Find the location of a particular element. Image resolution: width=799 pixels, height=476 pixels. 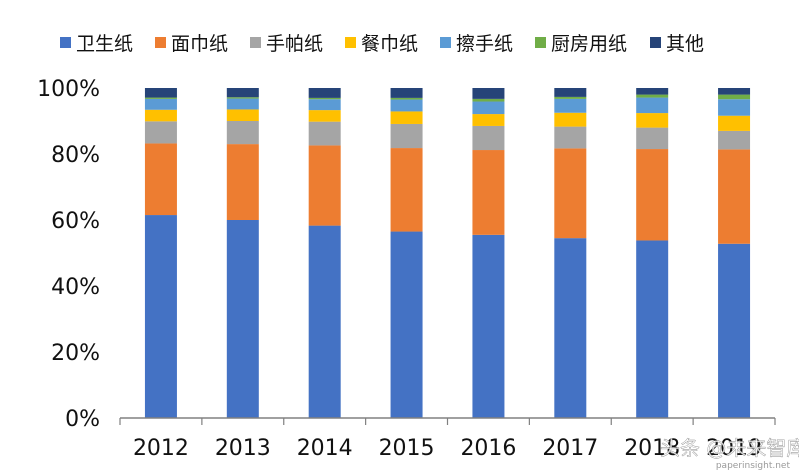

y-tick-label-4: 80% is located at coordinates (75, 155).